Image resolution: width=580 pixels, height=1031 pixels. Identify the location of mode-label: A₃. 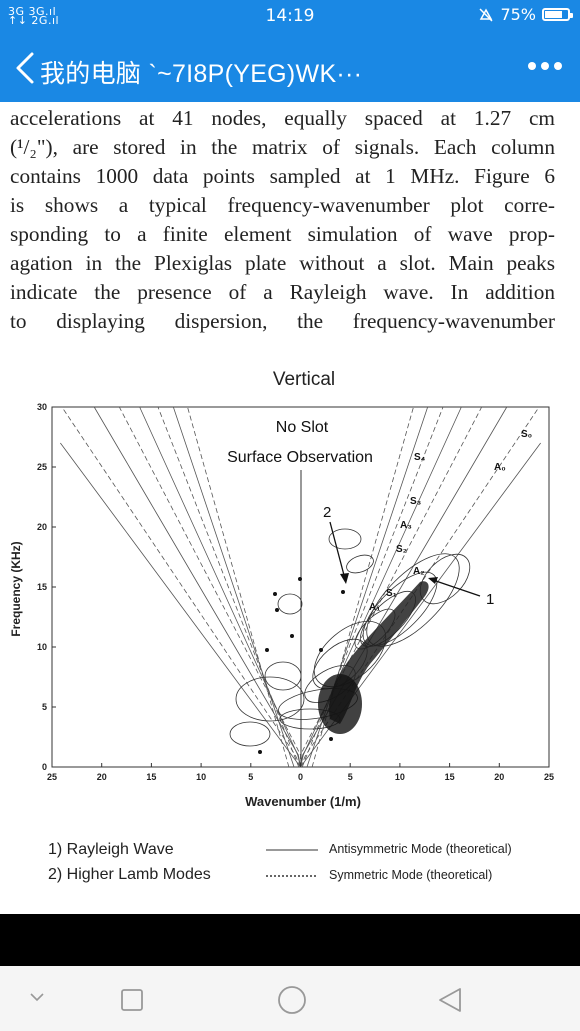
(406, 525).